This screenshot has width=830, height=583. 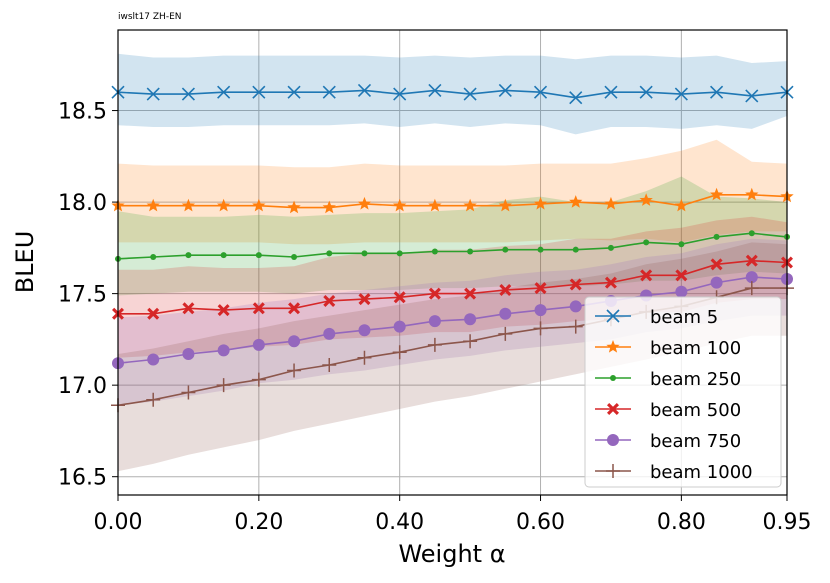 I want to click on legend-entry-6: beam 1000, so click(x=674, y=472).